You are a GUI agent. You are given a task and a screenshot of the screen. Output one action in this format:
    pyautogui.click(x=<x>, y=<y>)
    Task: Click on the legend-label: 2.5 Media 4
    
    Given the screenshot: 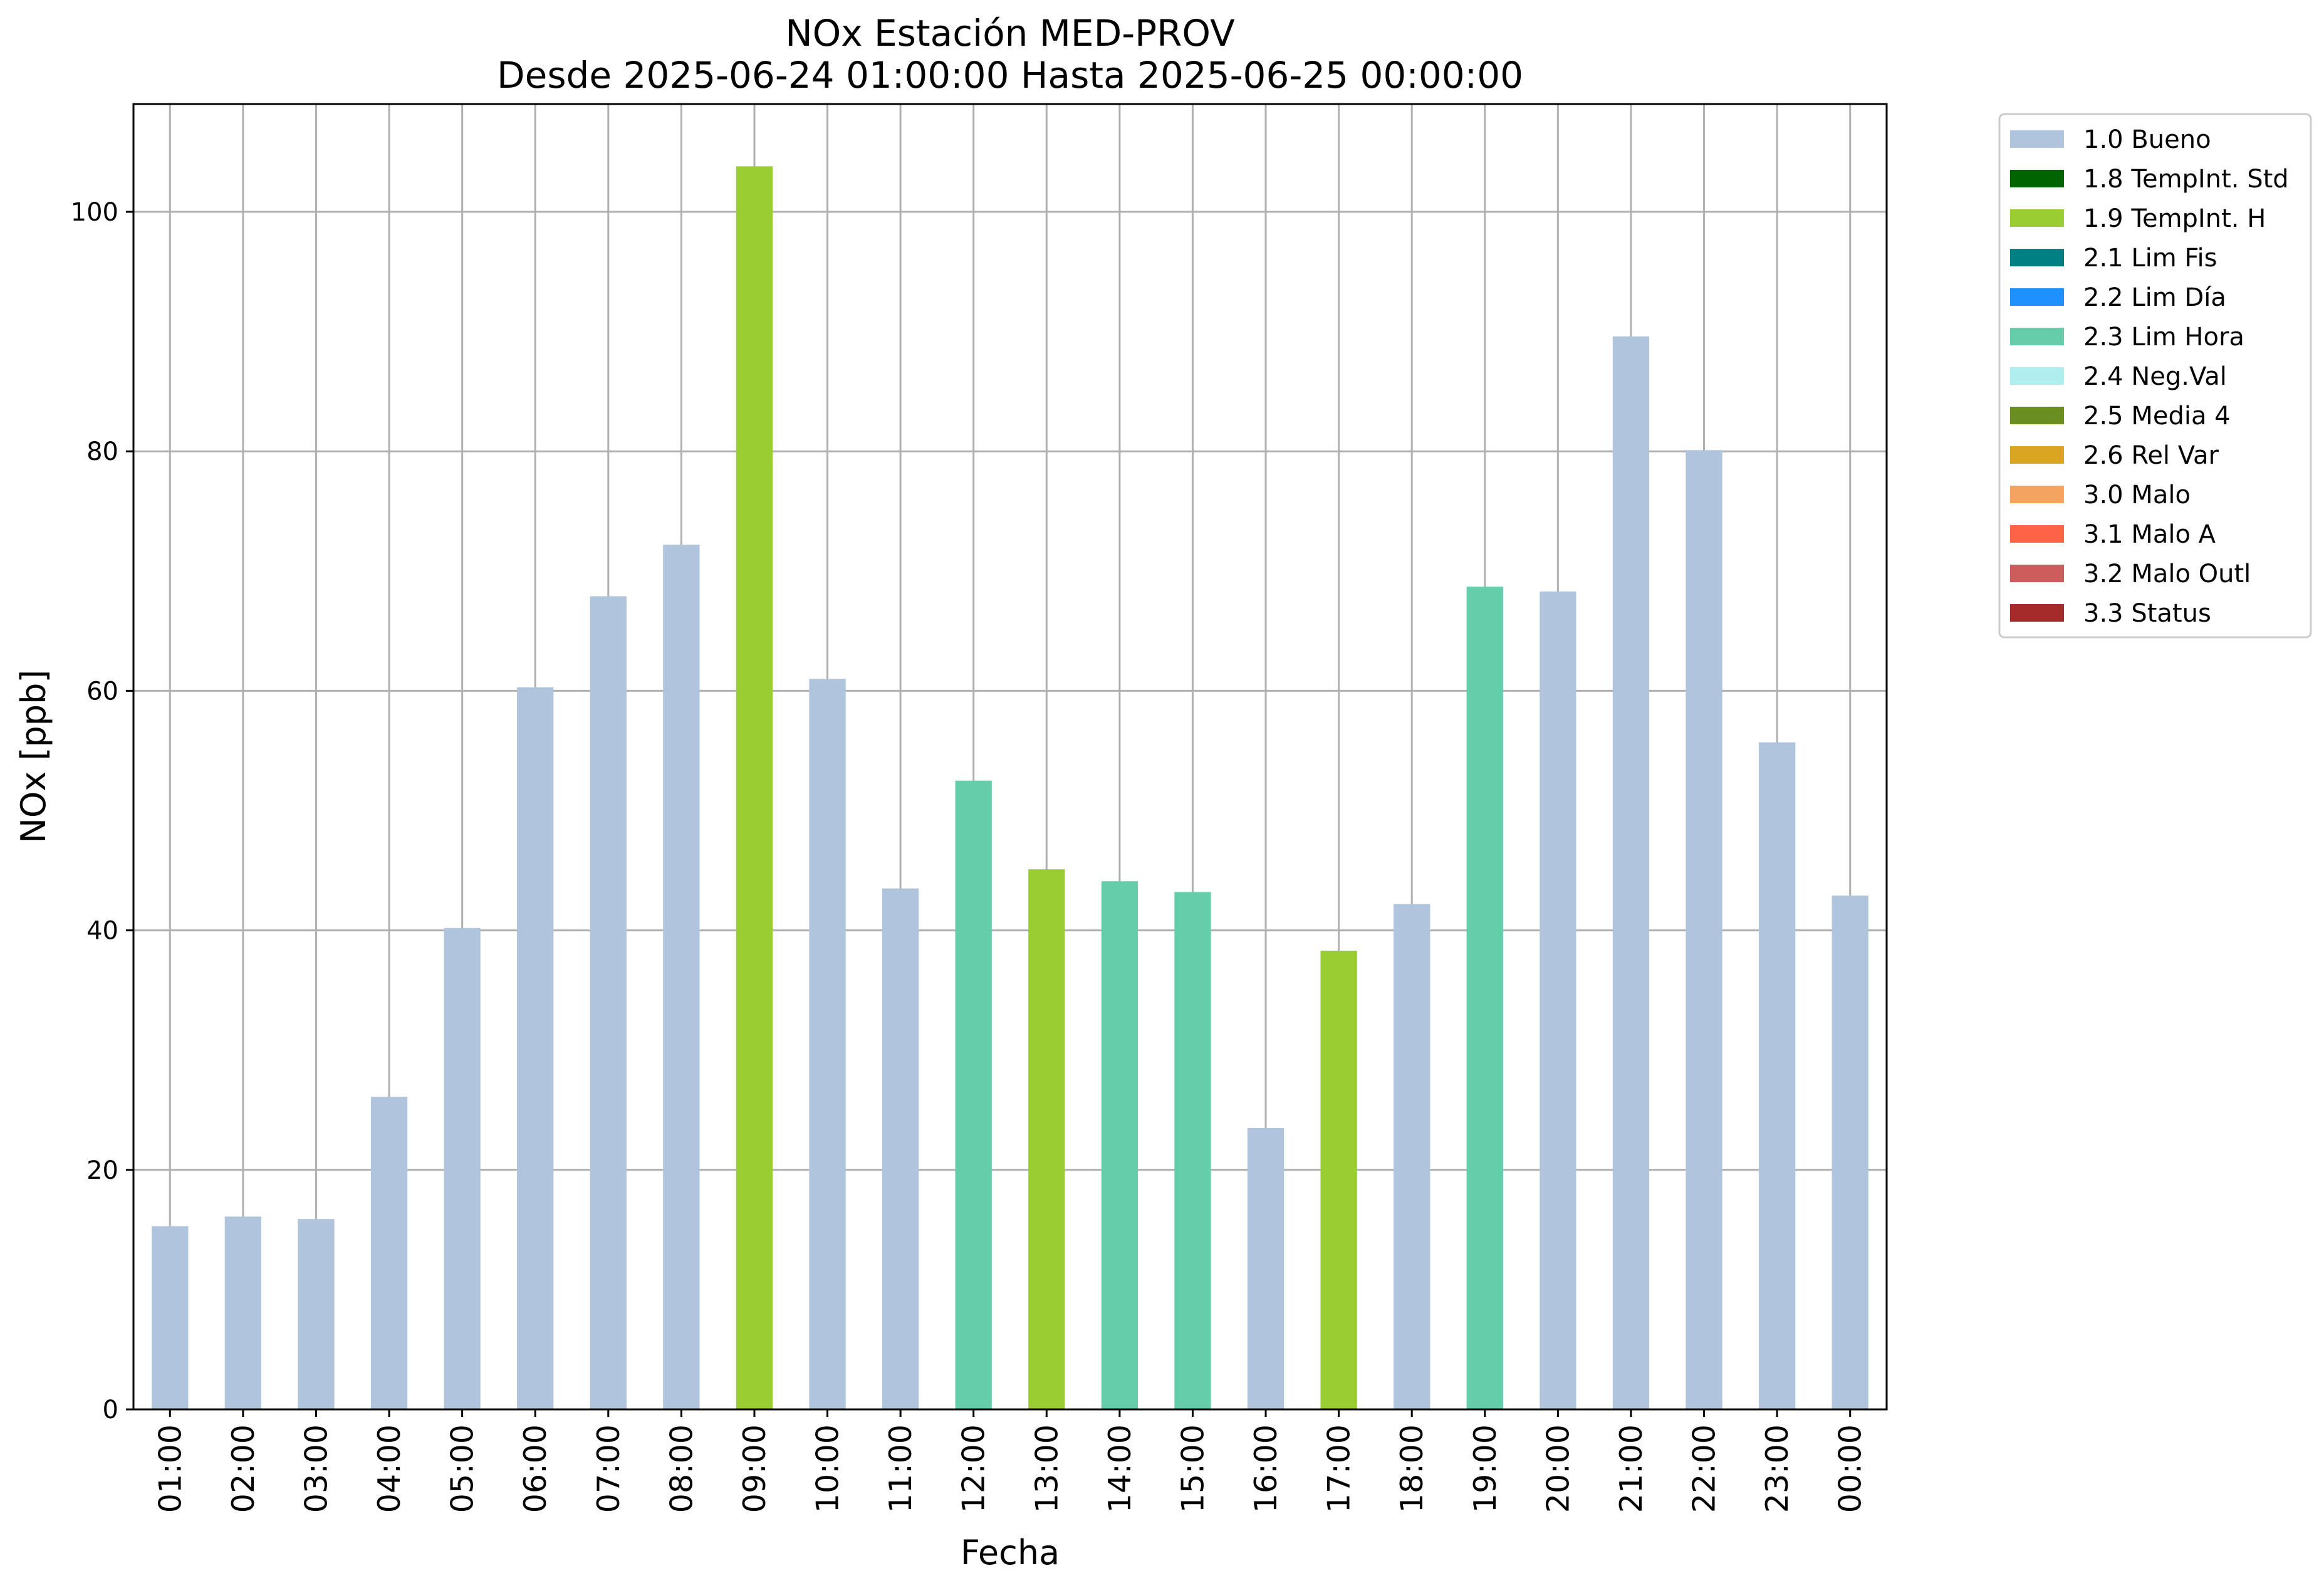 What is the action you would take?
    pyautogui.click(x=2157, y=417)
    